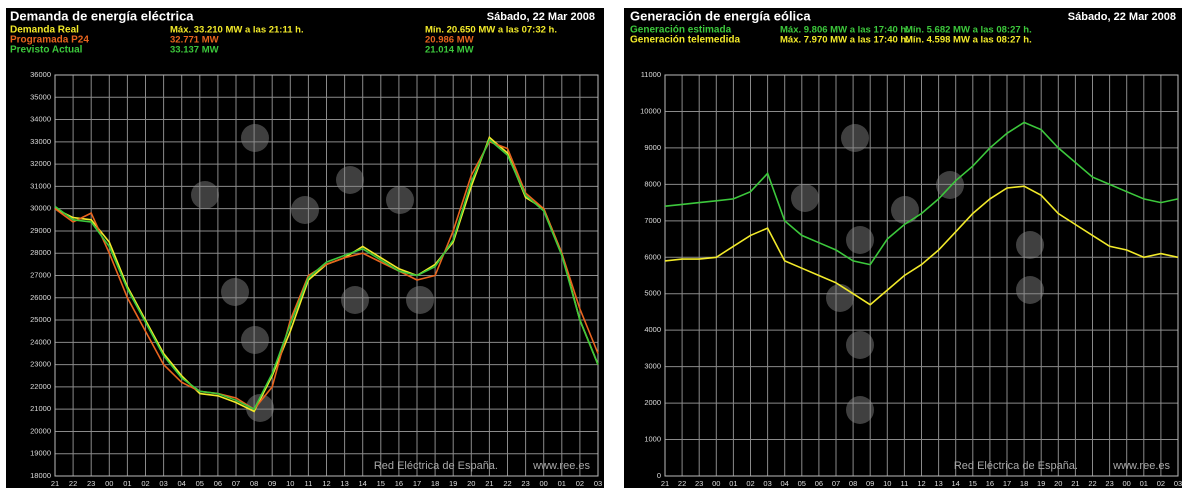 The height and width of the screenshot is (491, 1182). I want to click on chart-date: Sábado, 22 Mar 2008, so click(541, 17).